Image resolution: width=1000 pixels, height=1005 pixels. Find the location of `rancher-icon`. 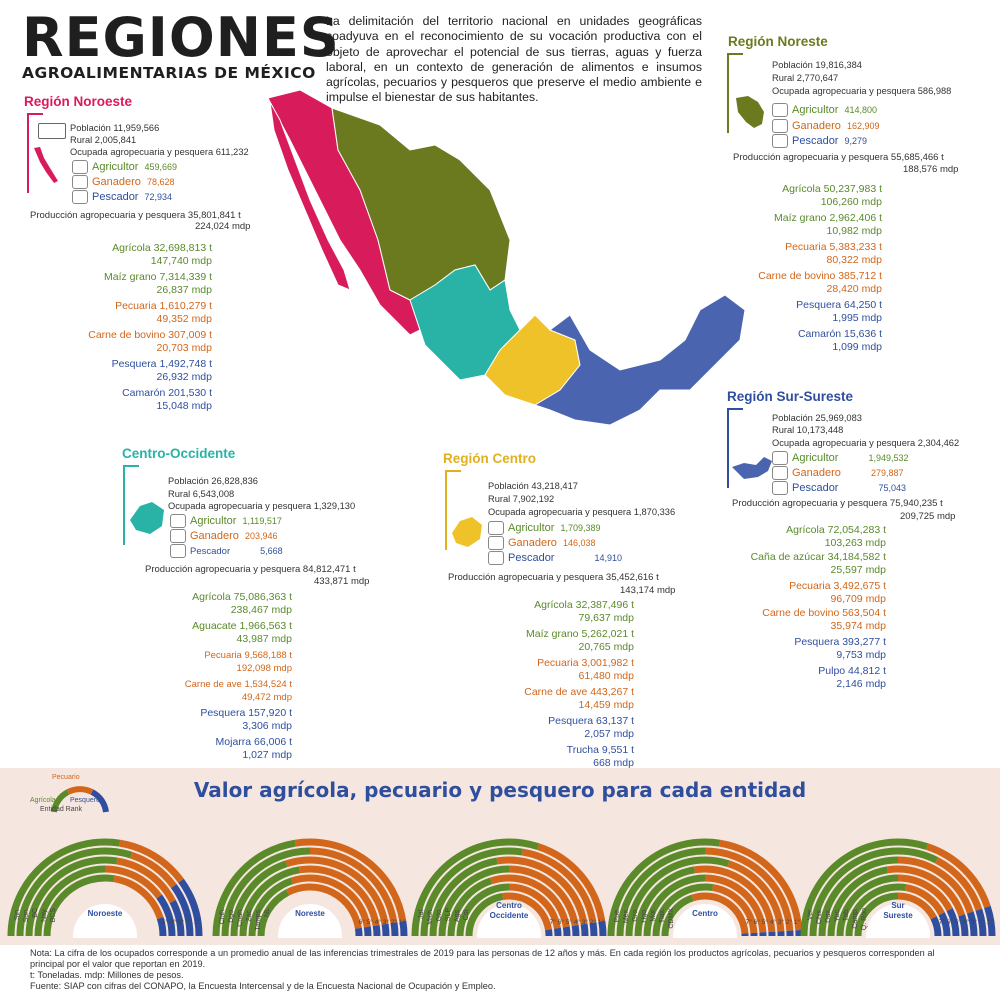

rancher-icon is located at coordinates (80, 182).